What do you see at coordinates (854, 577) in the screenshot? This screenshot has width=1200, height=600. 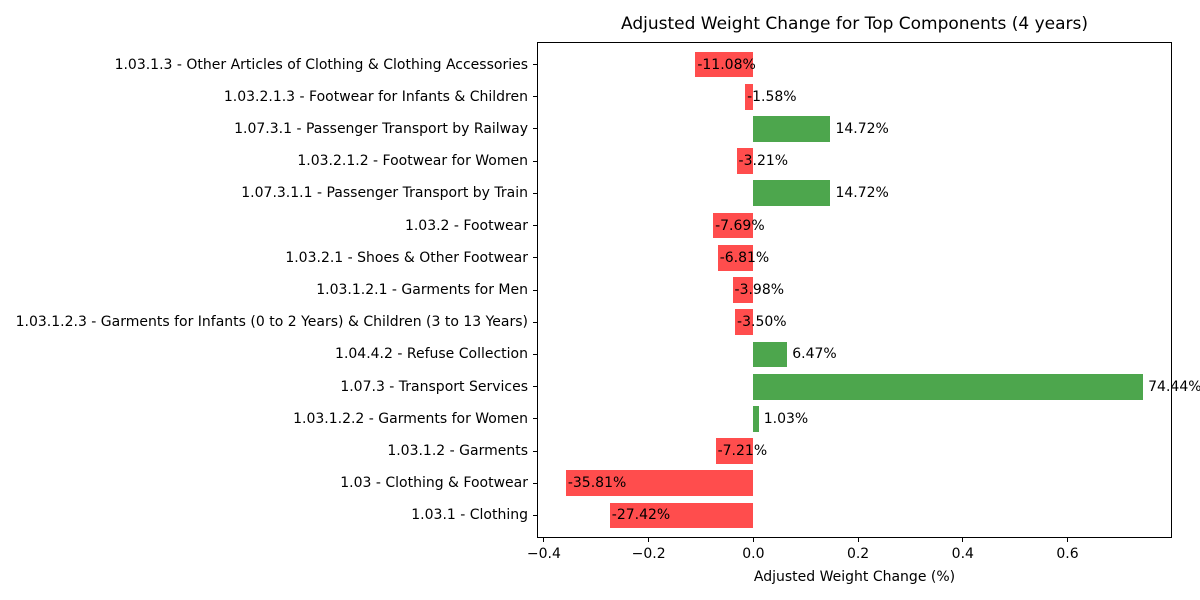 I see `x-axis-label: Adjusted Weight Change (%)` at bounding box center [854, 577].